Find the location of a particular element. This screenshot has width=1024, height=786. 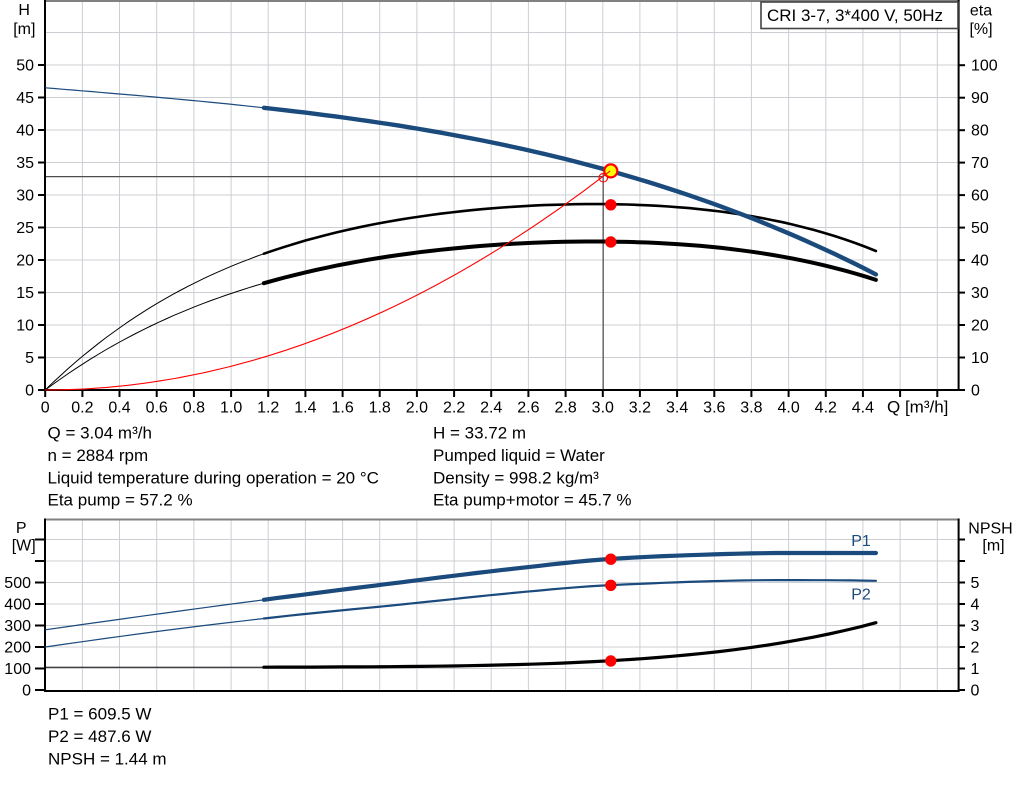

svg-text: Density = 998.2 kg/m³ is located at coordinates (516, 477).